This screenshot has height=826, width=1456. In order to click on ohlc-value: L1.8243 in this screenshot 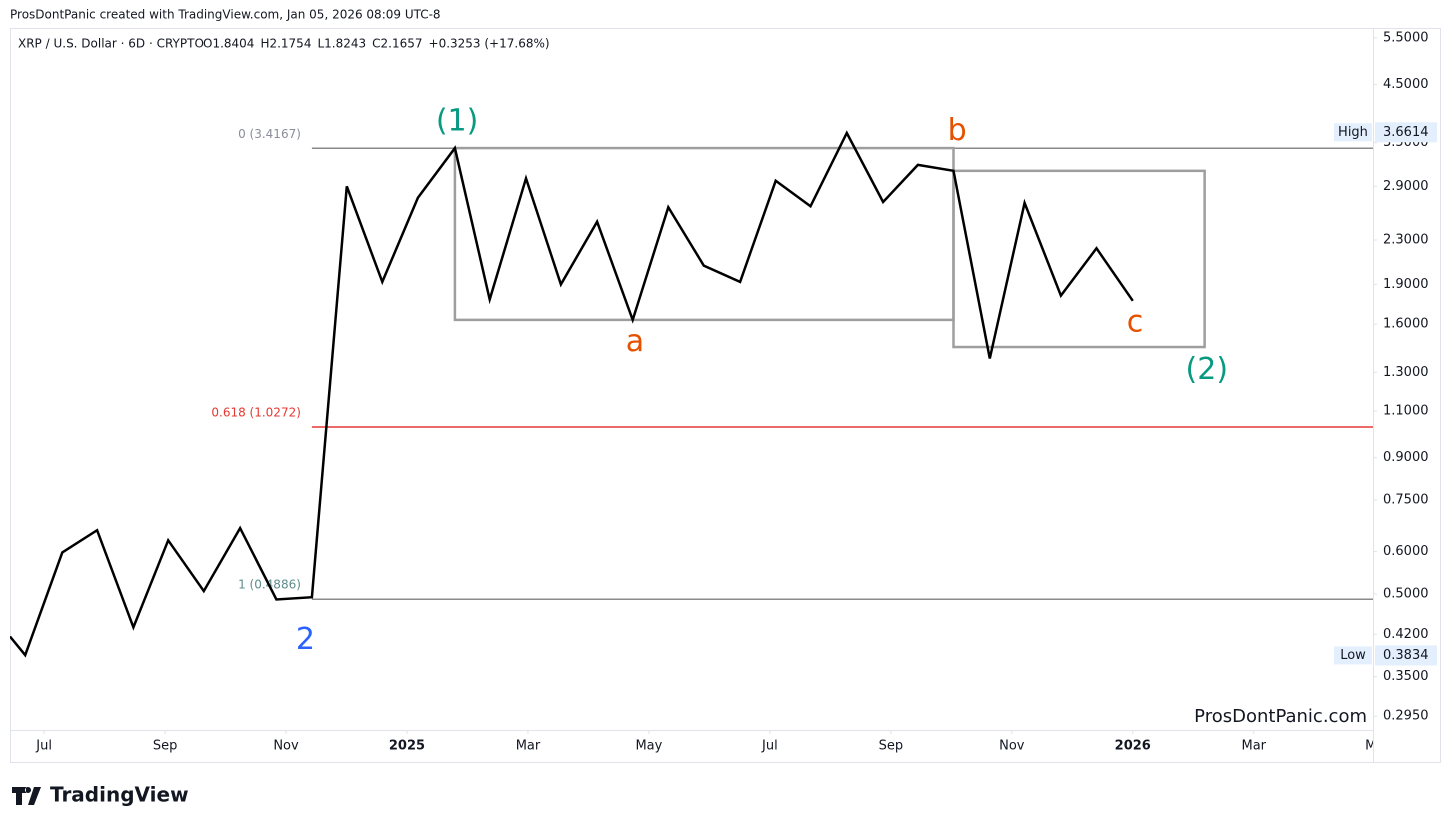, I will do `click(341, 44)`.